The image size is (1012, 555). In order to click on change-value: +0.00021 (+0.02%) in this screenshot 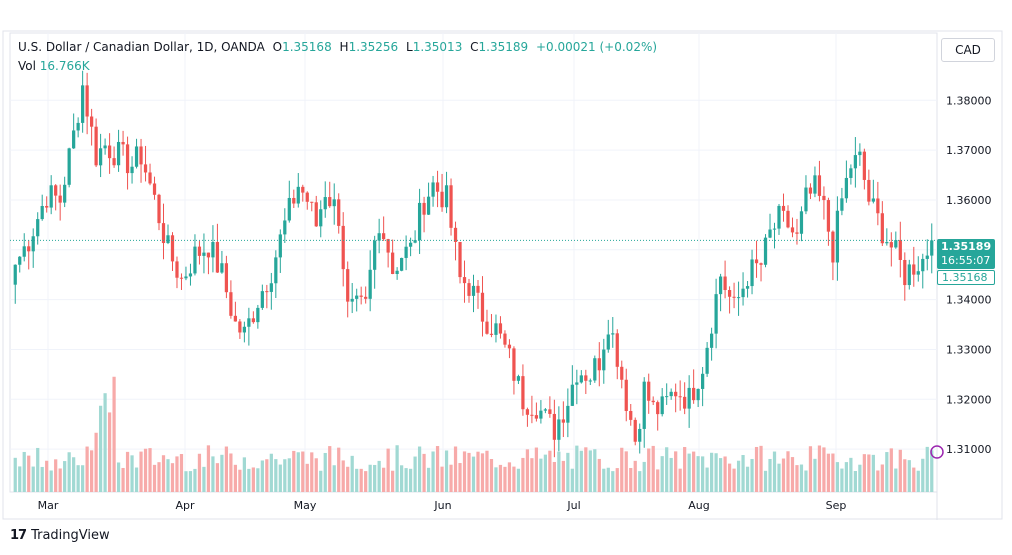, I will do `click(597, 47)`.